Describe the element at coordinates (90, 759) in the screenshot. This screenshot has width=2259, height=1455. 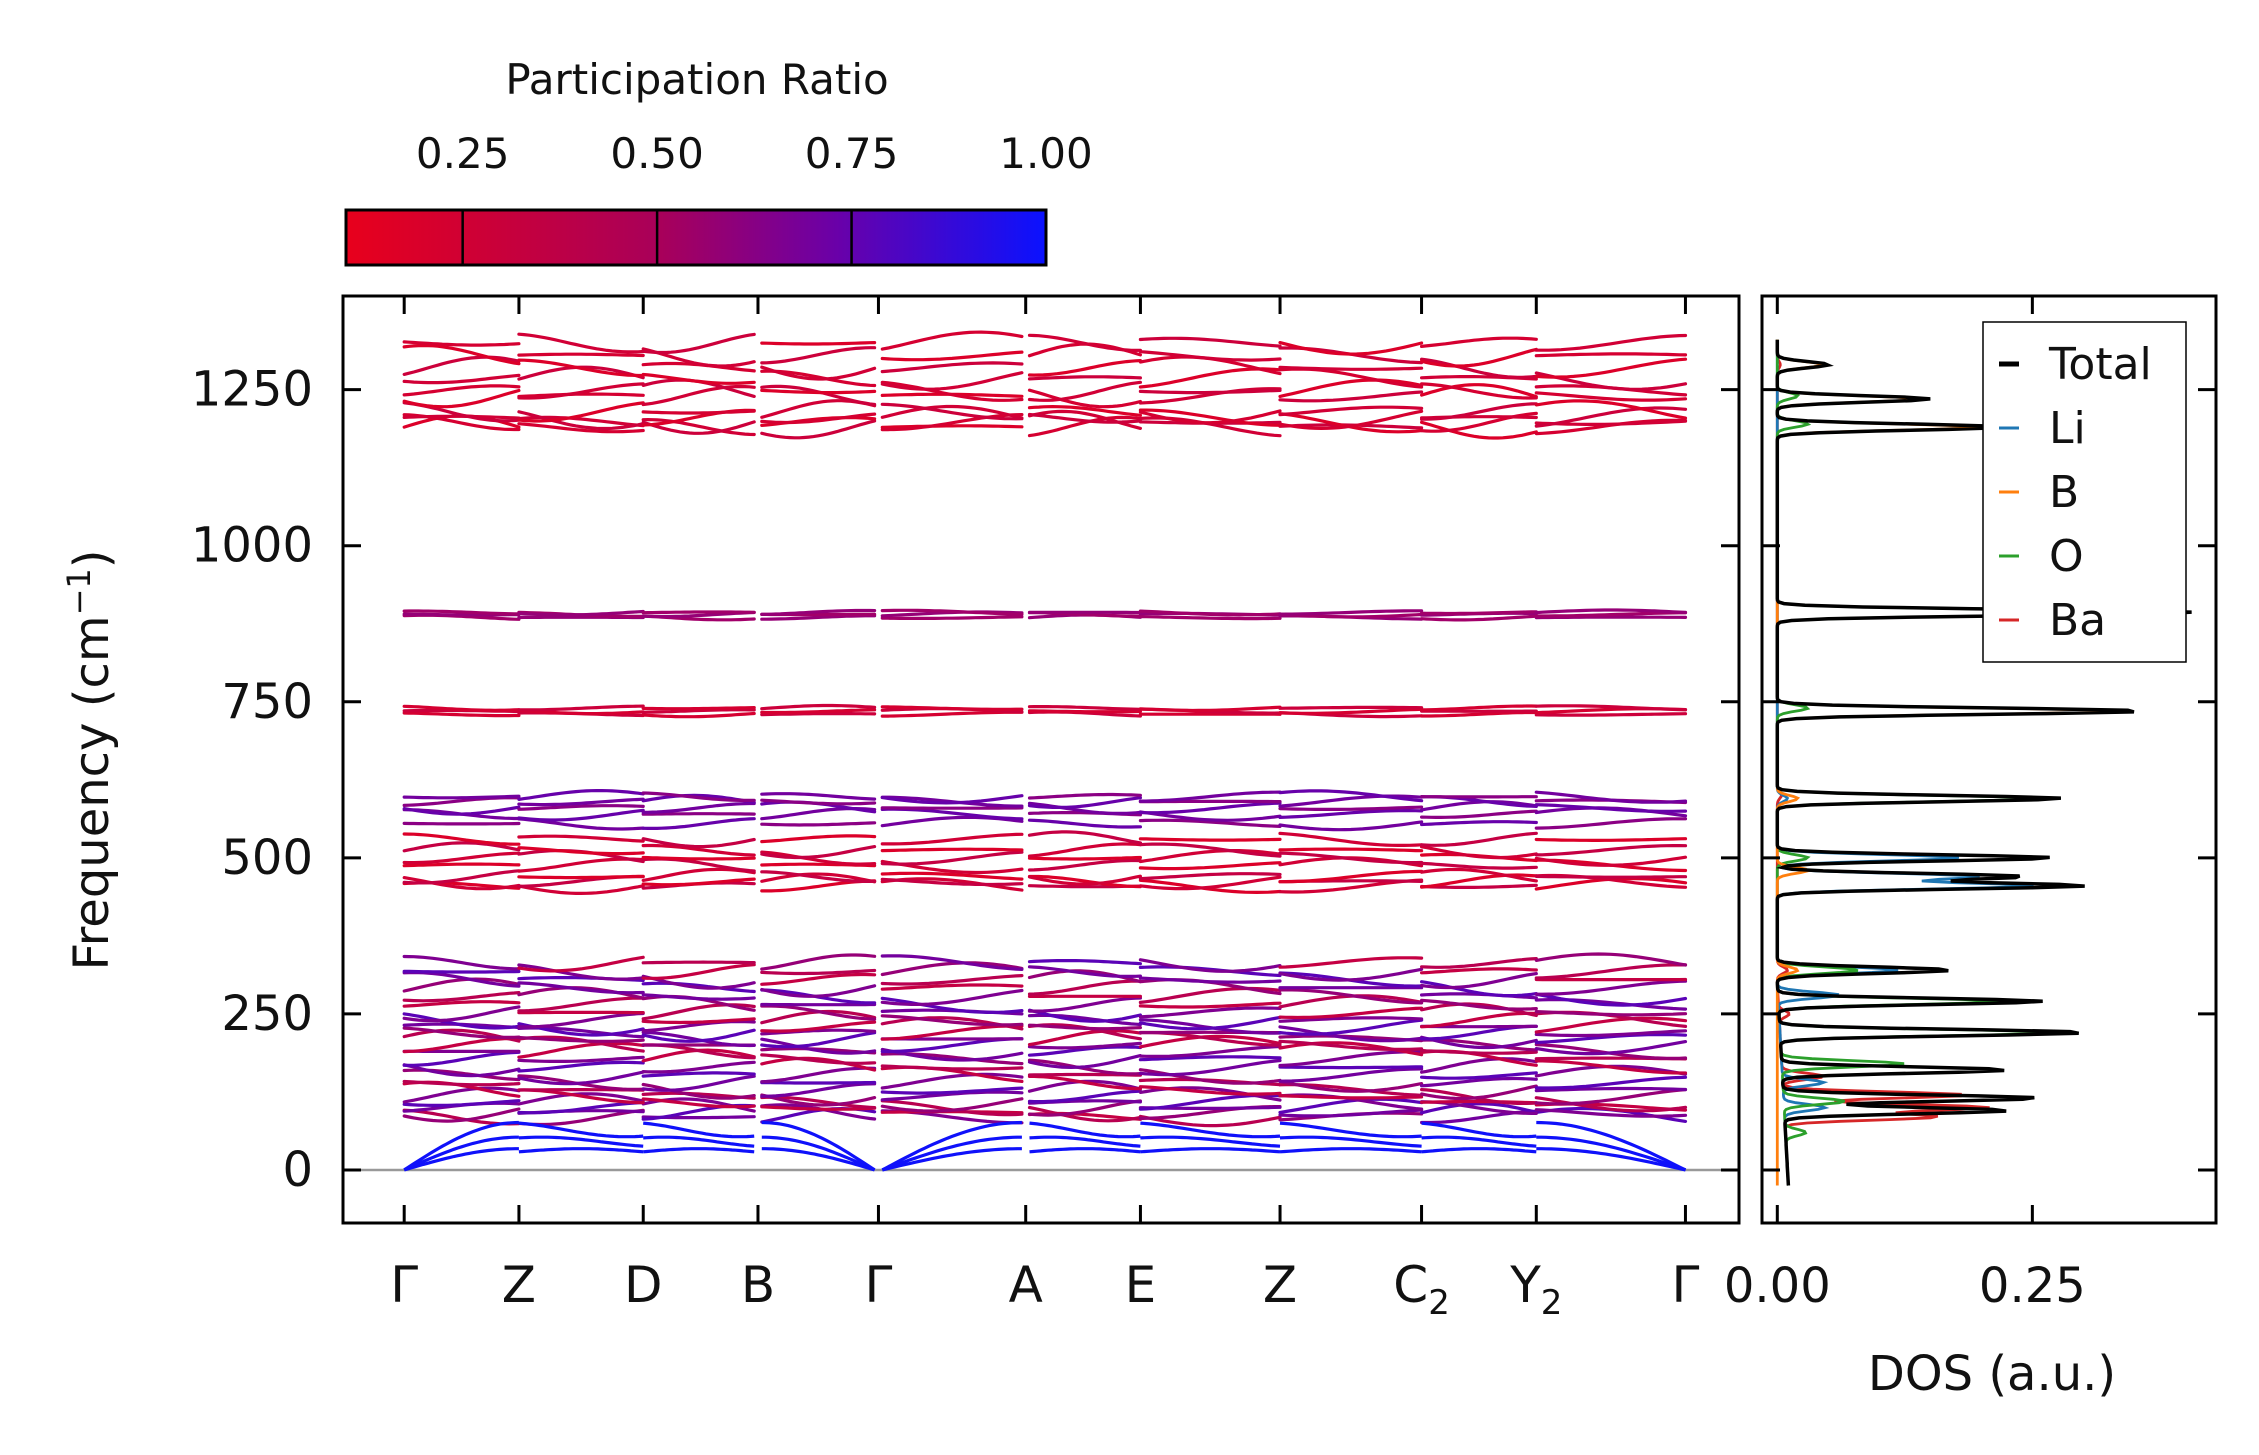
I see `y-axis-label: Frequency (cm−1)` at that location.